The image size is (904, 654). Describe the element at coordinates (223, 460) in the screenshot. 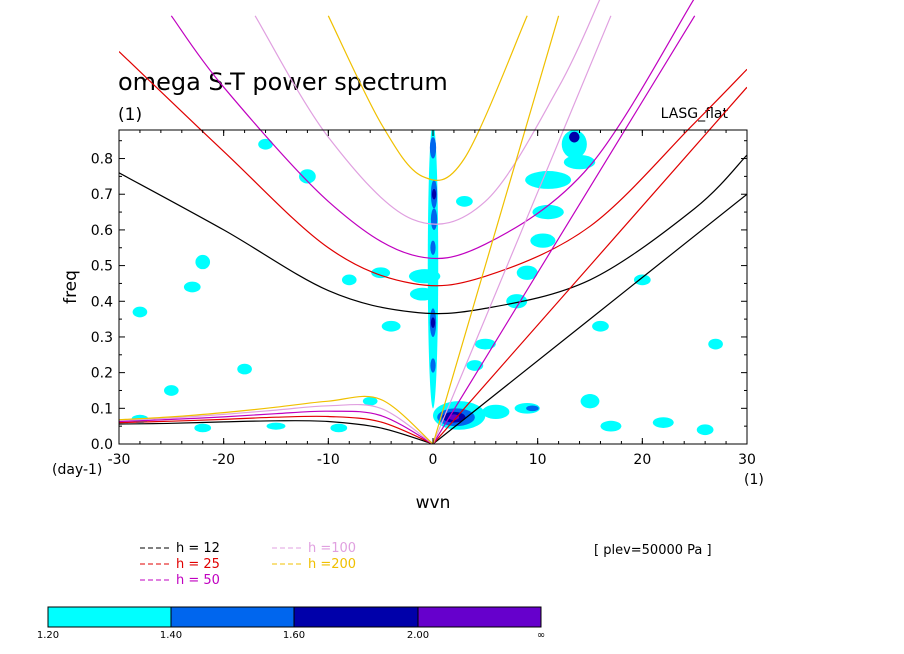

I see `x-tick-label: -20` at that location.